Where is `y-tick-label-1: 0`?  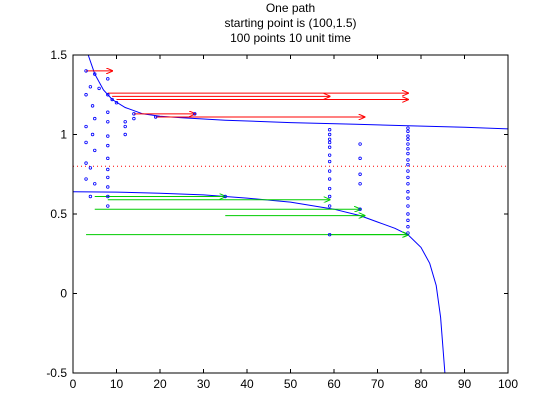
y-tick-label-1: 0 is located at coordinates (63, 294).